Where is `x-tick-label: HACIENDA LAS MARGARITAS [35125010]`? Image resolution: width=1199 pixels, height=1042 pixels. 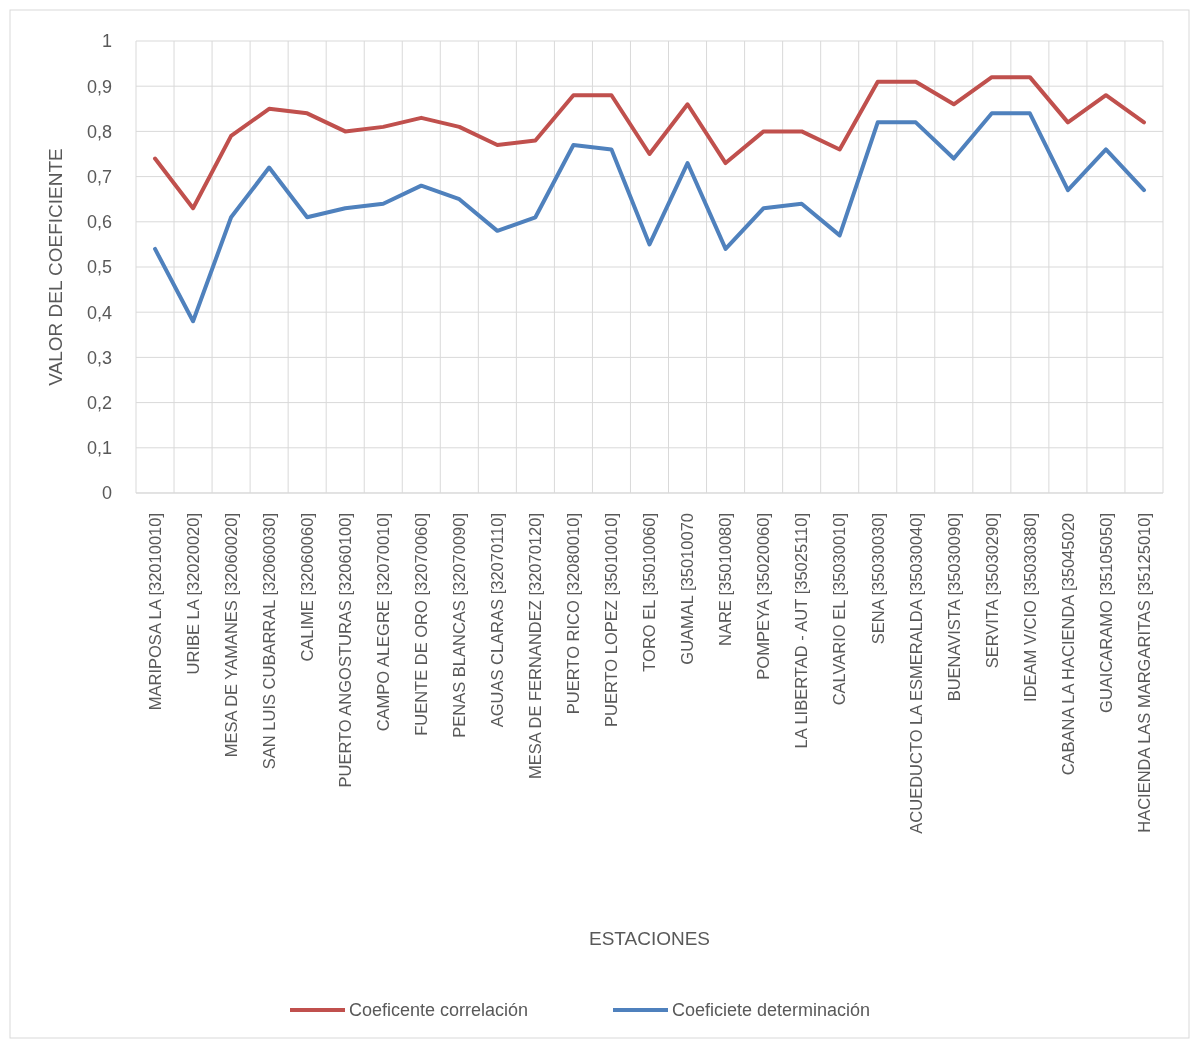 x-tick-label: HACIENDA LAS MARGARITAS [35125010] is located at coordinates (1143, 673).